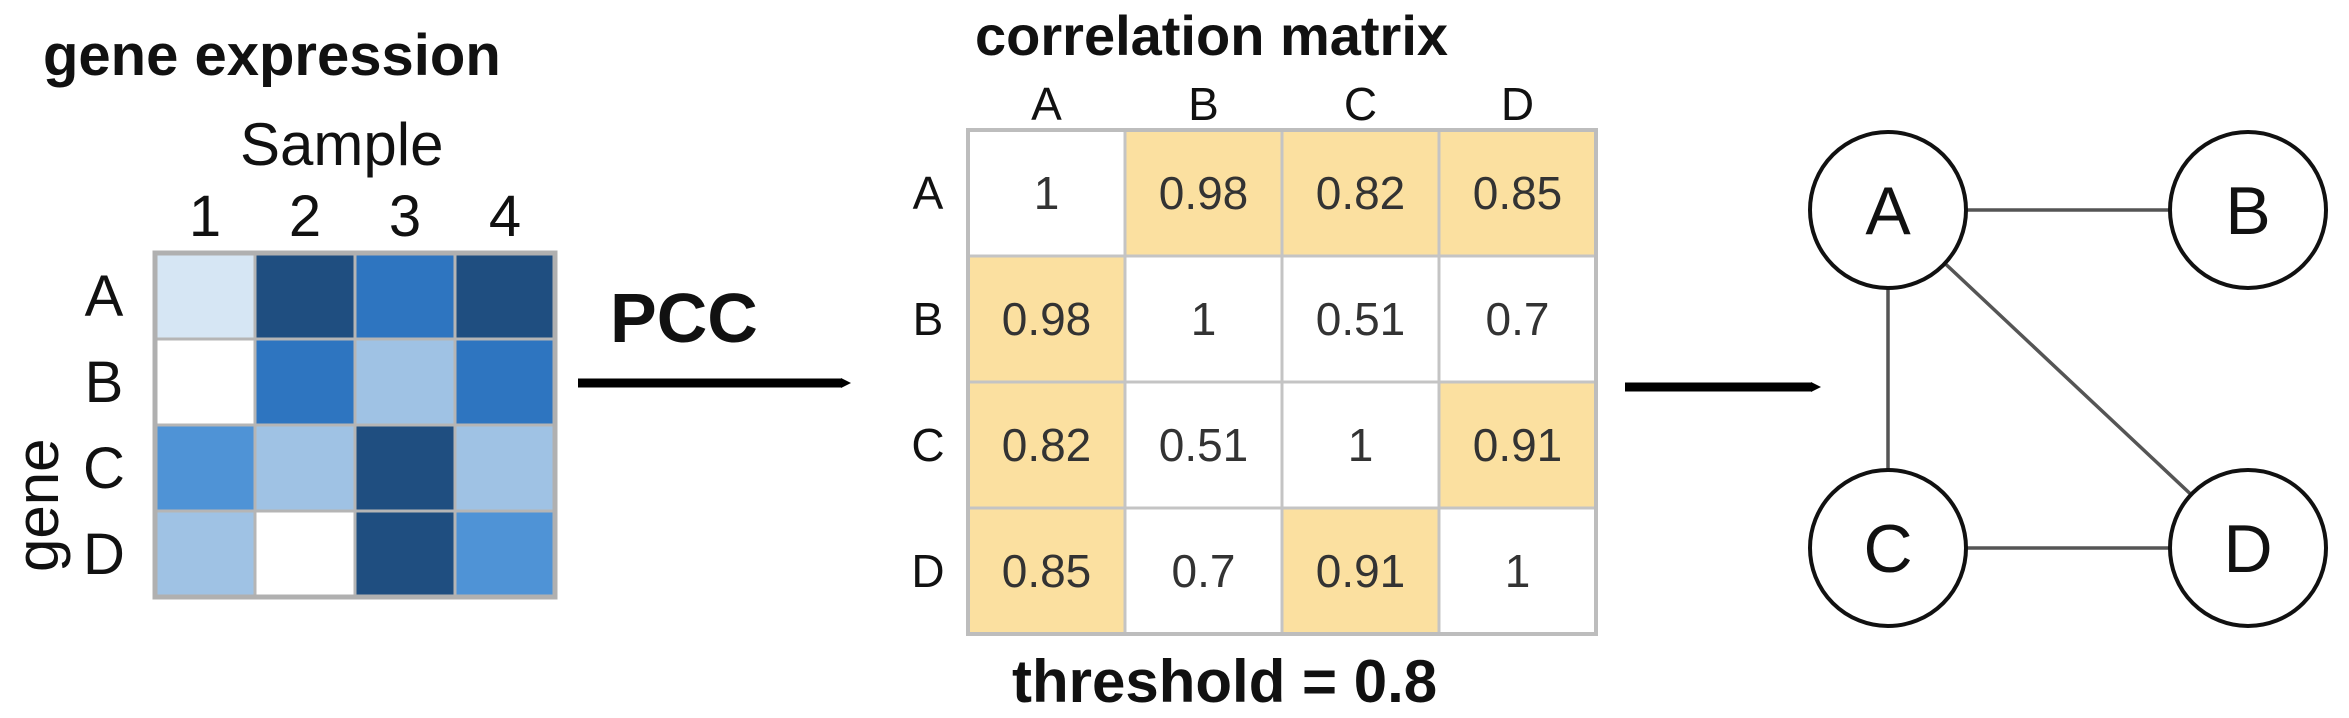  Describe the element at coordinates (1046, 104) in the screenshot. I see `matrix-column-label: A` at that location.